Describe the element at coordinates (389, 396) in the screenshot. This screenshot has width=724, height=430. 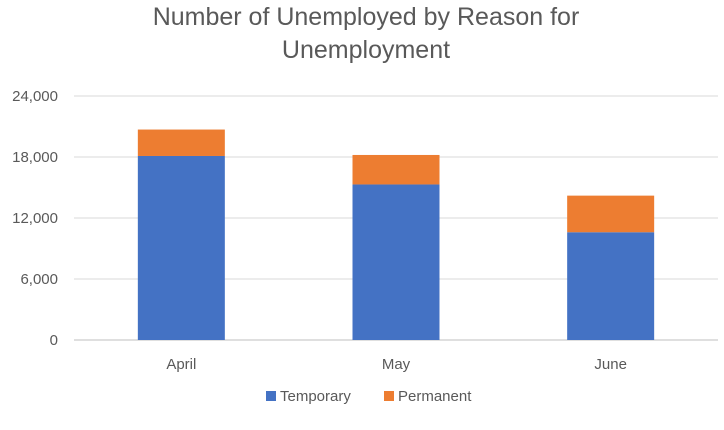
I see `legend-swatch-permanent` at that location.